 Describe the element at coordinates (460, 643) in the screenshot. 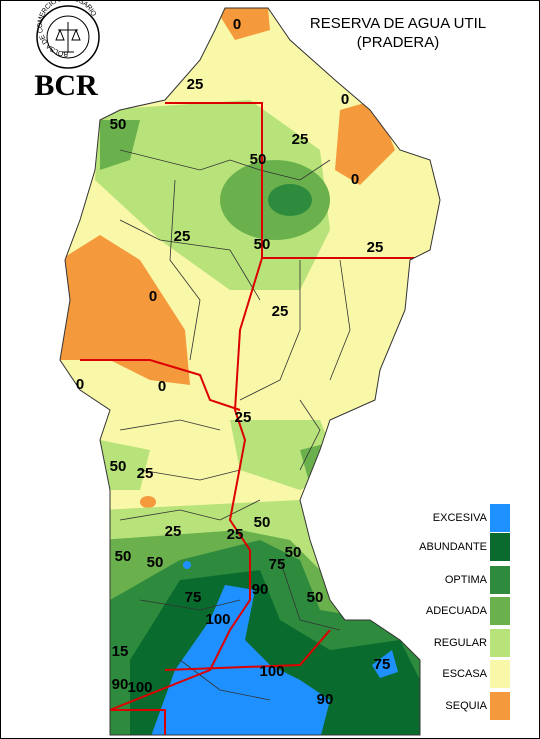

I see `legend-label: REGULAR` at that location.